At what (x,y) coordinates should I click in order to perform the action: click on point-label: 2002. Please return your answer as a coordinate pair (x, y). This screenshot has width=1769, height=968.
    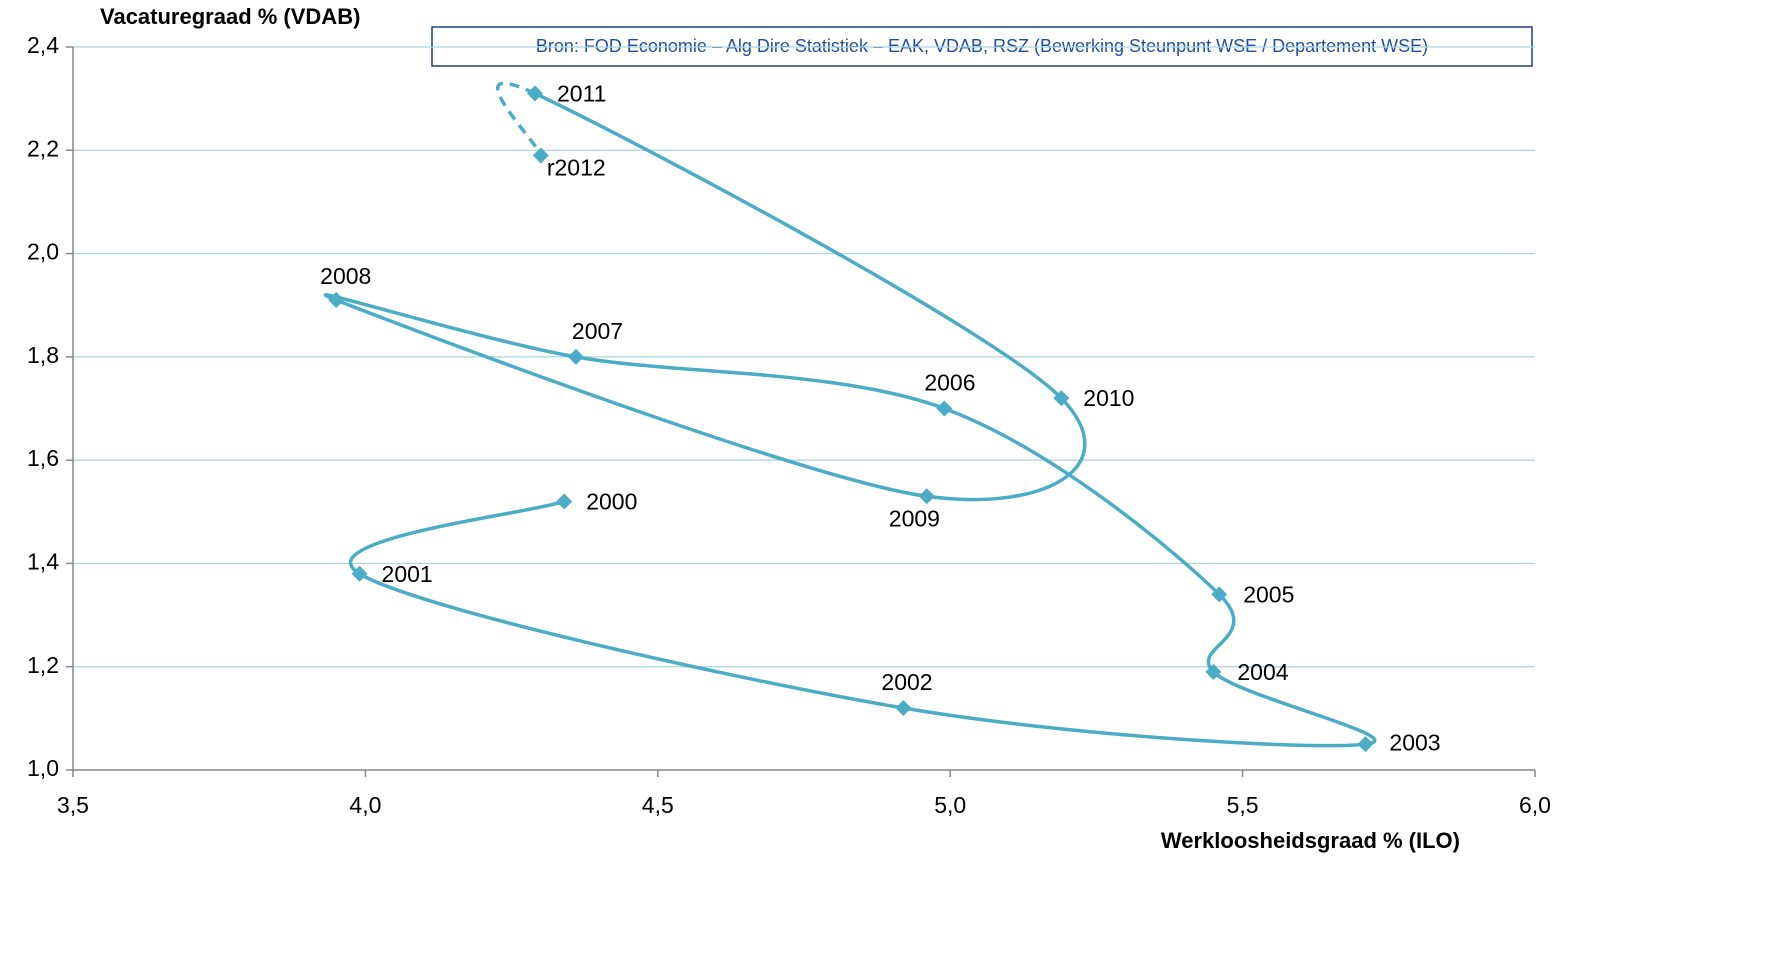
    Looking at the image, I should click on (906, 682).